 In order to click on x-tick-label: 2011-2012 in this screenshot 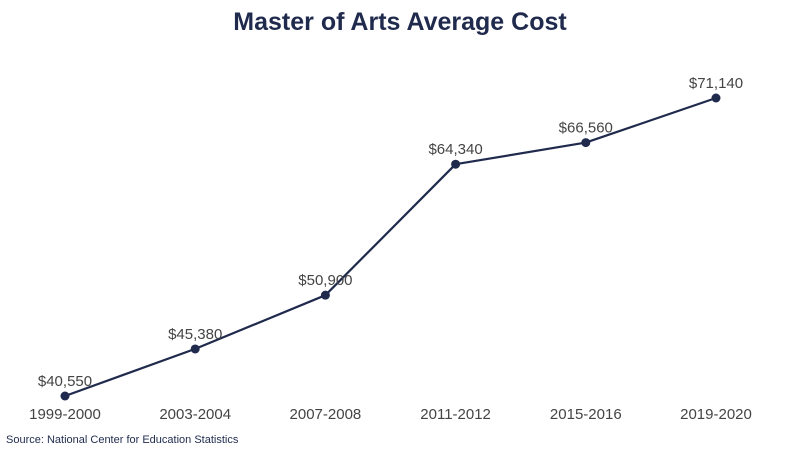, I will do `click(455, 414)`.